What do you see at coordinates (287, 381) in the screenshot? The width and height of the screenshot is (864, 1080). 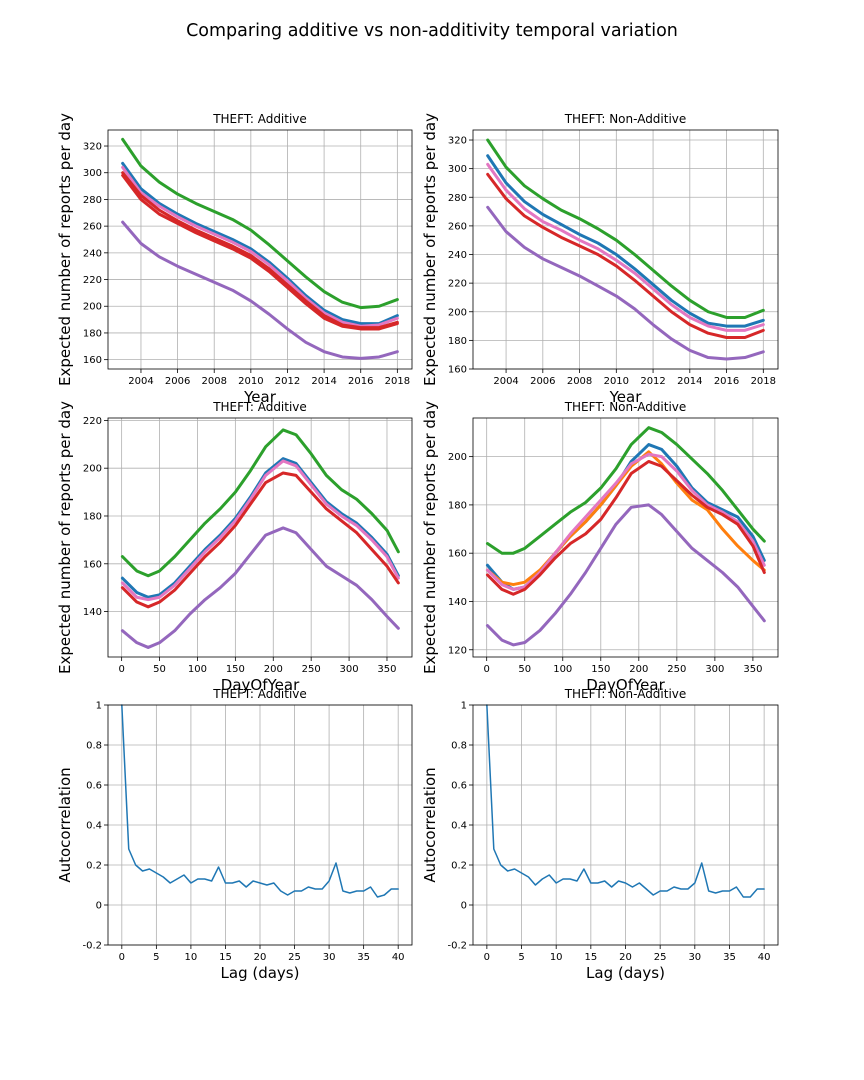 I see `x-tick-label: 2012` at bounding box center [287, 381].